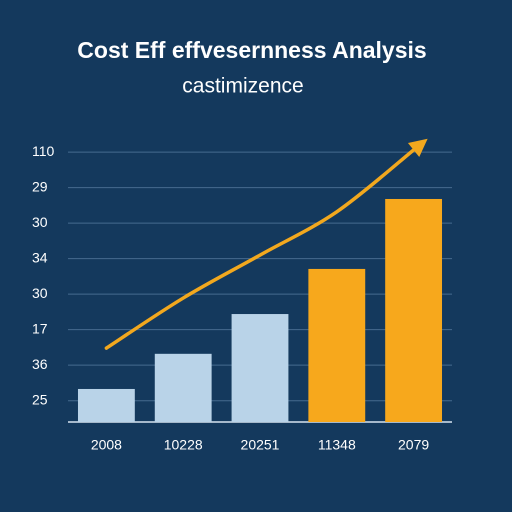 Image resolution: width=512 pixels, height=512 pixels. I want to click on x-tick-label: 11348, so click(337, 445).